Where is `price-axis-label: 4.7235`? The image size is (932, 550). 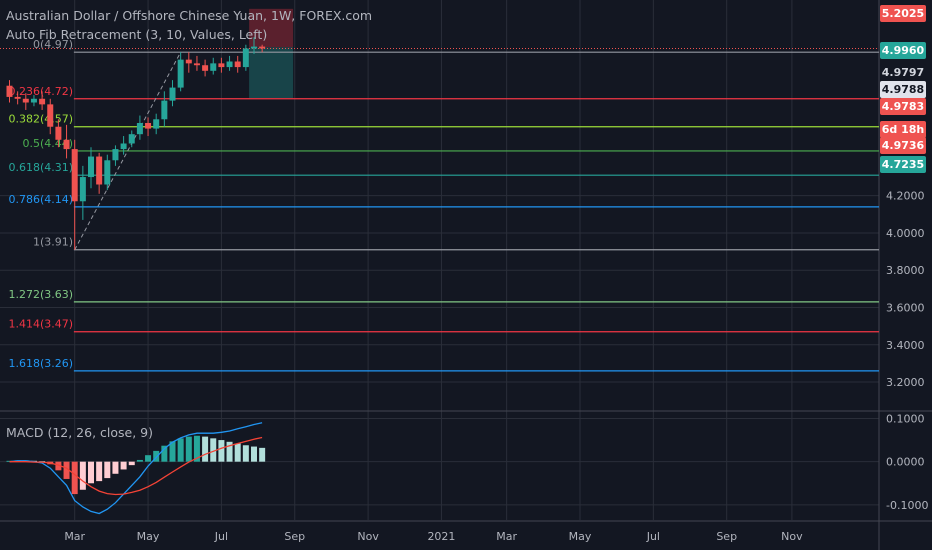 price-axis-label: 4.7235 is located at coordinates (903, 164).